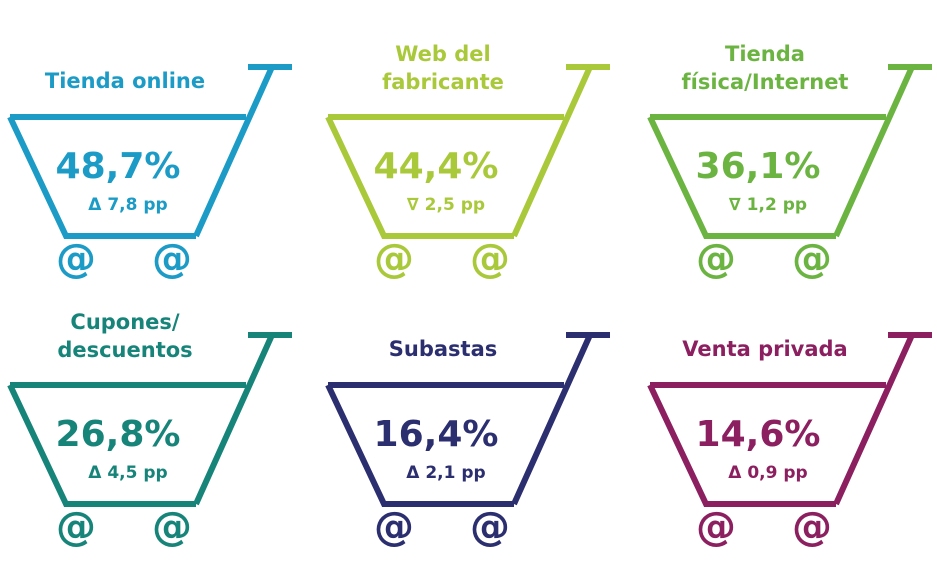 The width and height of the screenshot is (937, 587). What do you see at coordinates (442, 54) in the screenshot?
I see `cart-title: Web del` at bounding box center [442, 54].